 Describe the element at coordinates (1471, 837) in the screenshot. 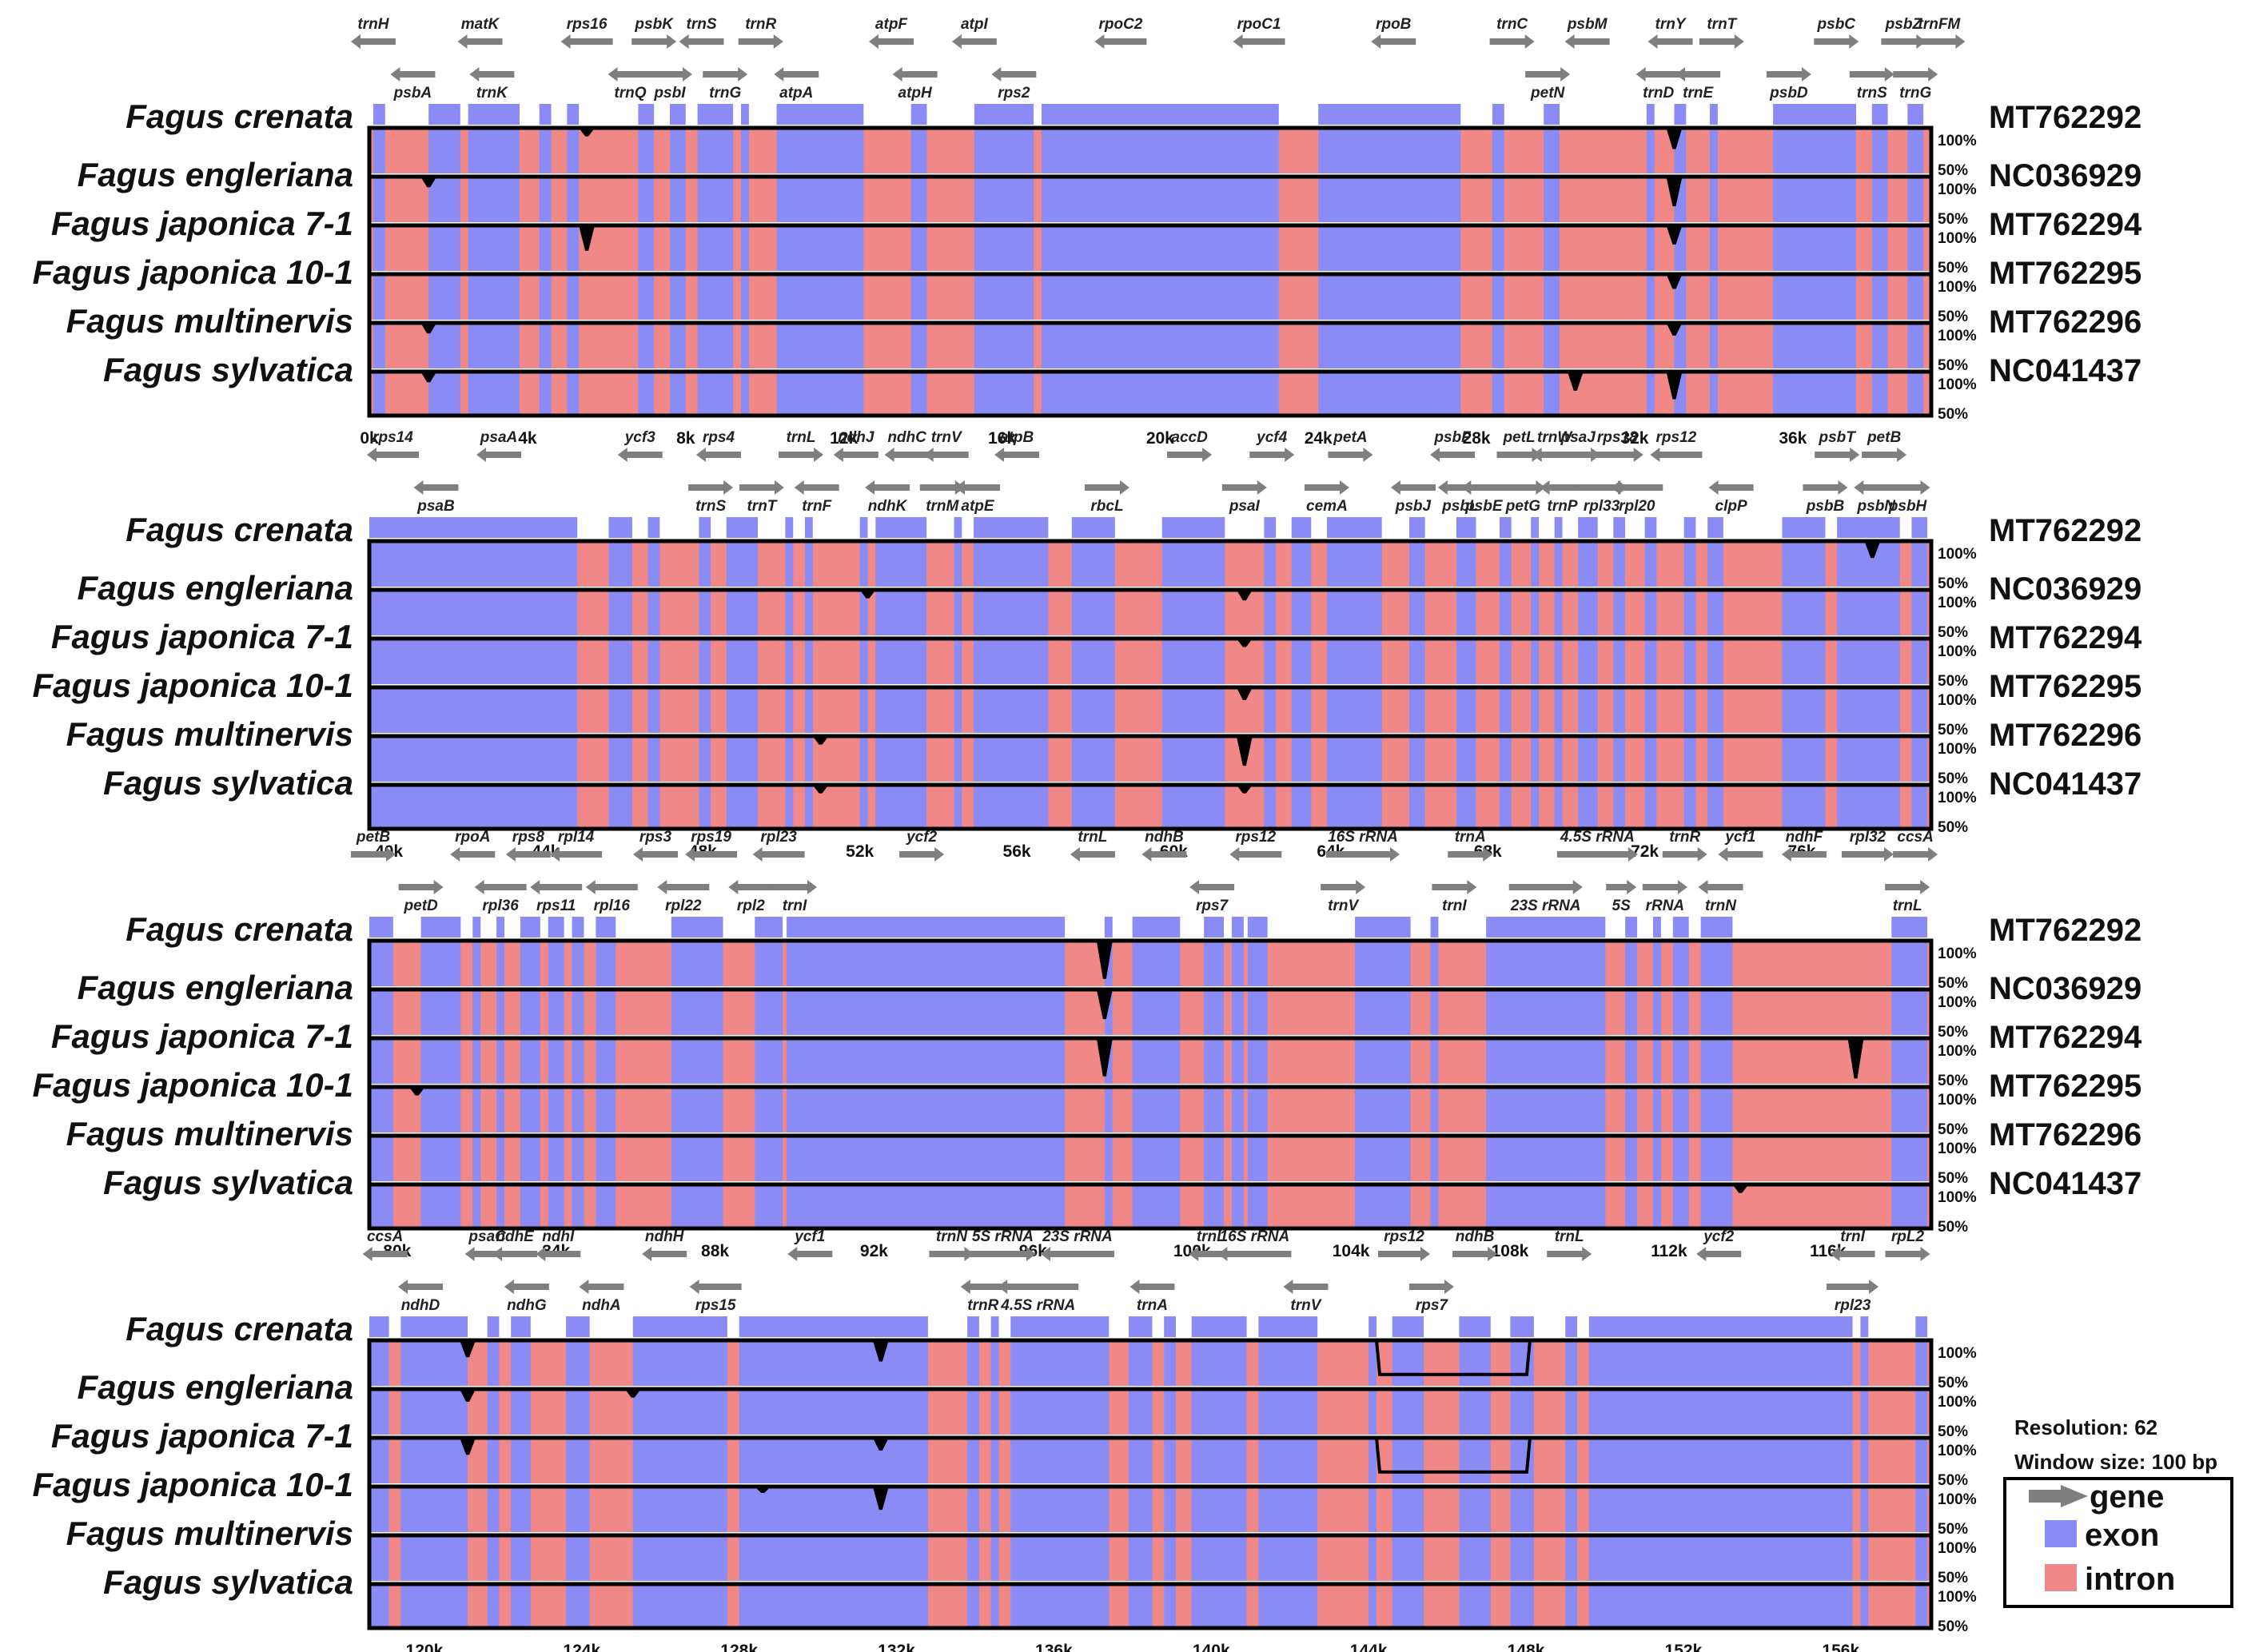

I see `gene-label-top: trnA` at that location.